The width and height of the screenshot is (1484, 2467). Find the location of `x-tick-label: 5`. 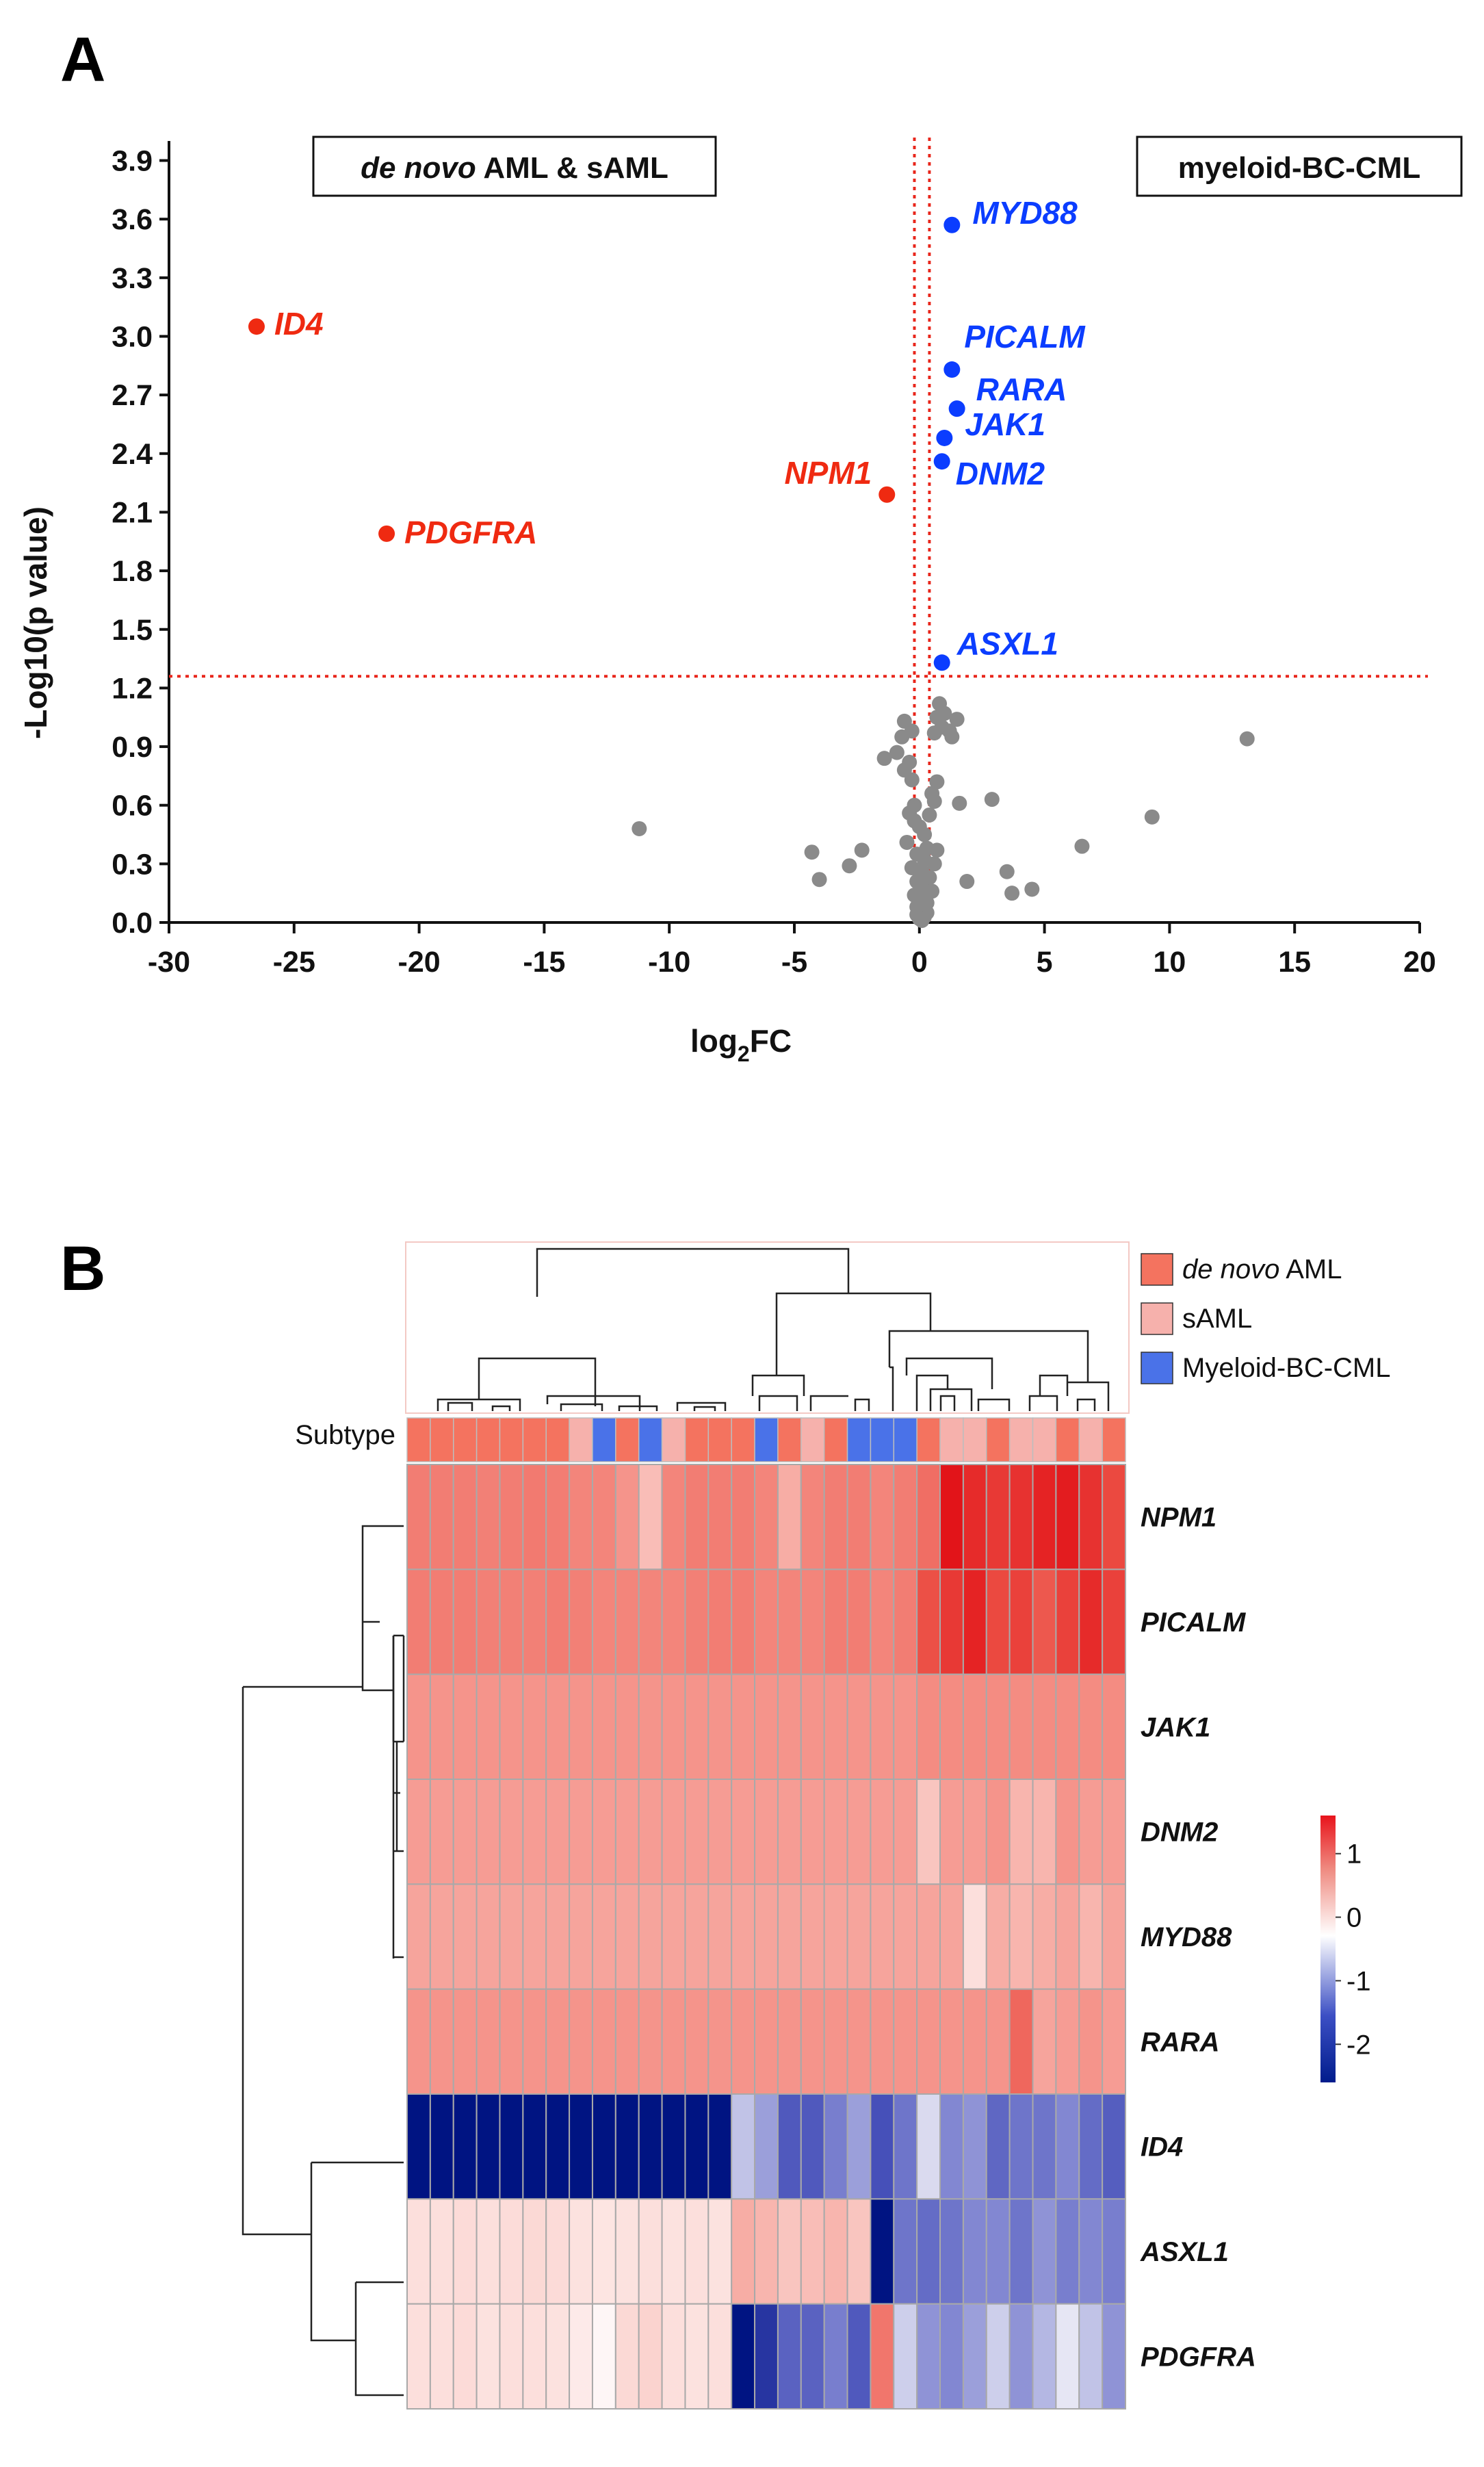

x-tick-label: 5 is located at coordinates (1045, 962).